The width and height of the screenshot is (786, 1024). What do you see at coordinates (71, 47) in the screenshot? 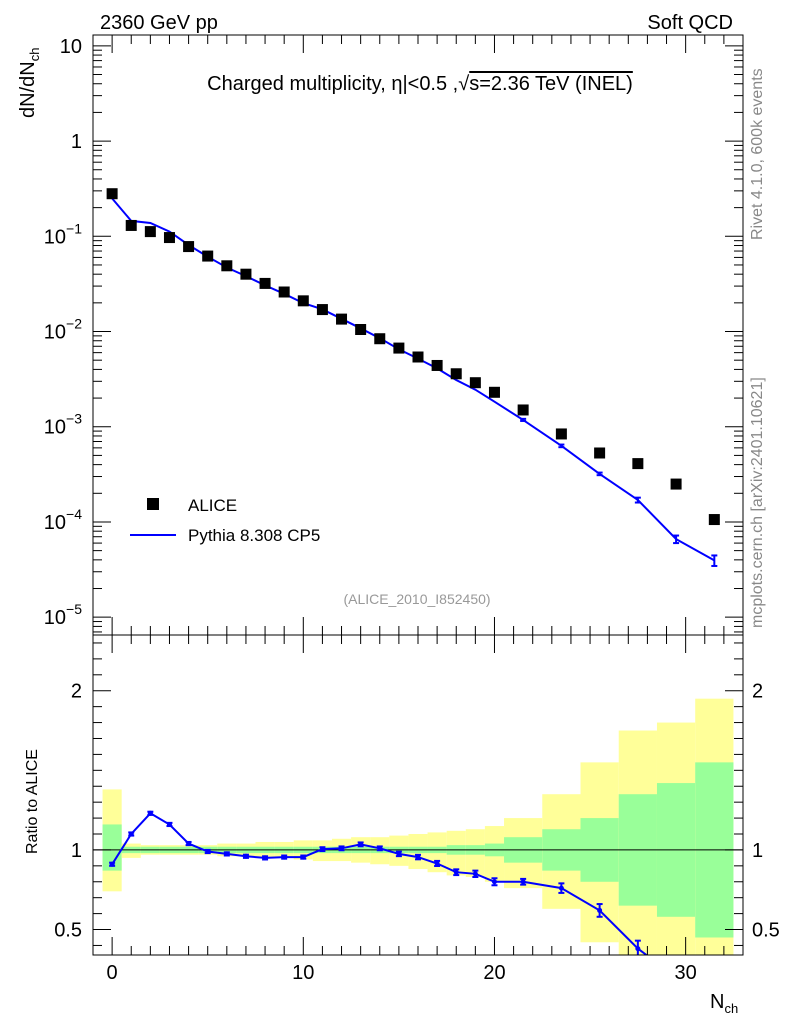
I see `y-tick-label: 10` at bounding box center [71, 47].